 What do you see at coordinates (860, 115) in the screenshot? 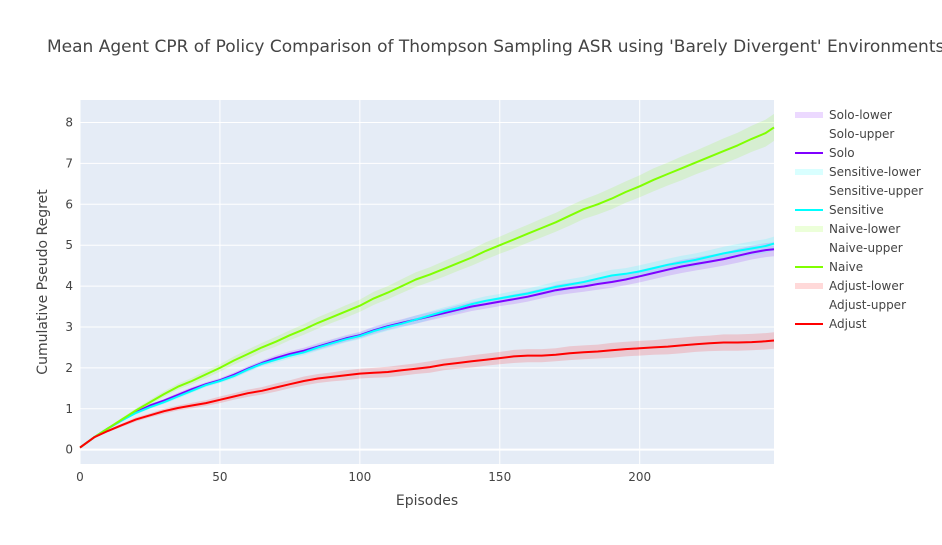
I see `legend-label-solo-lower: Solo-lower` at bounding box center [860, 115].